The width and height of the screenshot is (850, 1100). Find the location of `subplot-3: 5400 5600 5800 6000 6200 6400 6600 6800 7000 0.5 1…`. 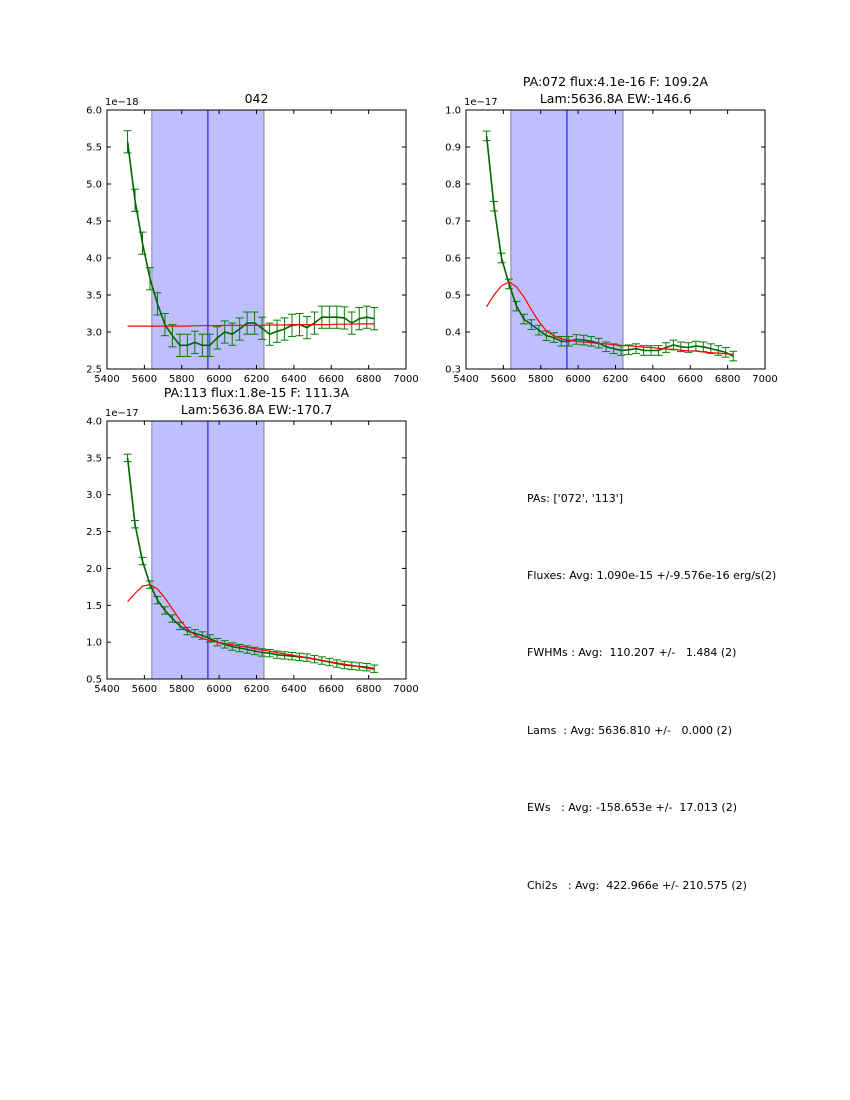

subplot-3: 5400 5600 5800 6000 6200 6400 6600 6800 7000 0.5 1… is located at coordinates (252, 540).